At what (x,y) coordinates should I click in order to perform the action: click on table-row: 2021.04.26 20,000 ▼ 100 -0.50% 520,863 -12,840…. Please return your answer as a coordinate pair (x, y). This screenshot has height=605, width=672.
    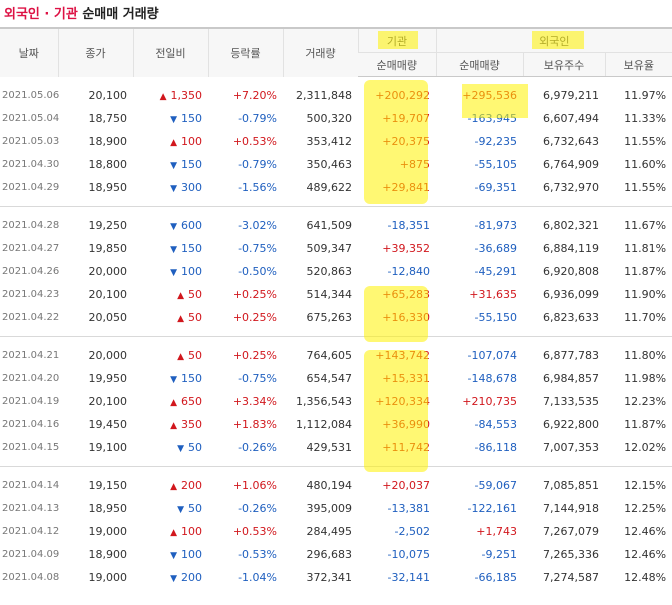
    Looking at the image, I should click on (336, 271).